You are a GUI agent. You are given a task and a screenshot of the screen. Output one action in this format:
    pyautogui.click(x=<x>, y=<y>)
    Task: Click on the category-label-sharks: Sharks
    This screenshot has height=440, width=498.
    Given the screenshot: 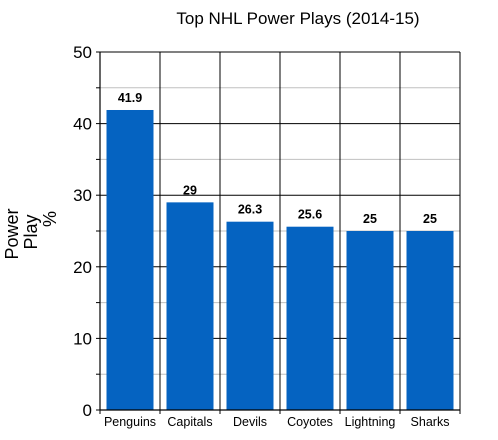 What is the action you would take?
    pyautogui.click(x=430, y=422)
    